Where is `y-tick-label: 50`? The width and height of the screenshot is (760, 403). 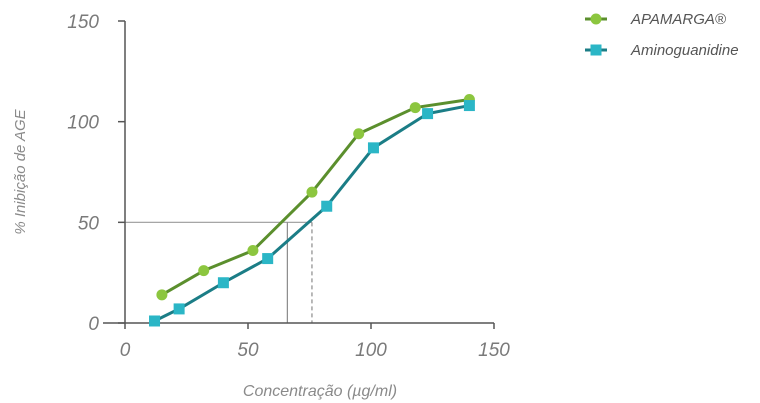
y-tick-label: 50 is located at coordinates (89, 223).